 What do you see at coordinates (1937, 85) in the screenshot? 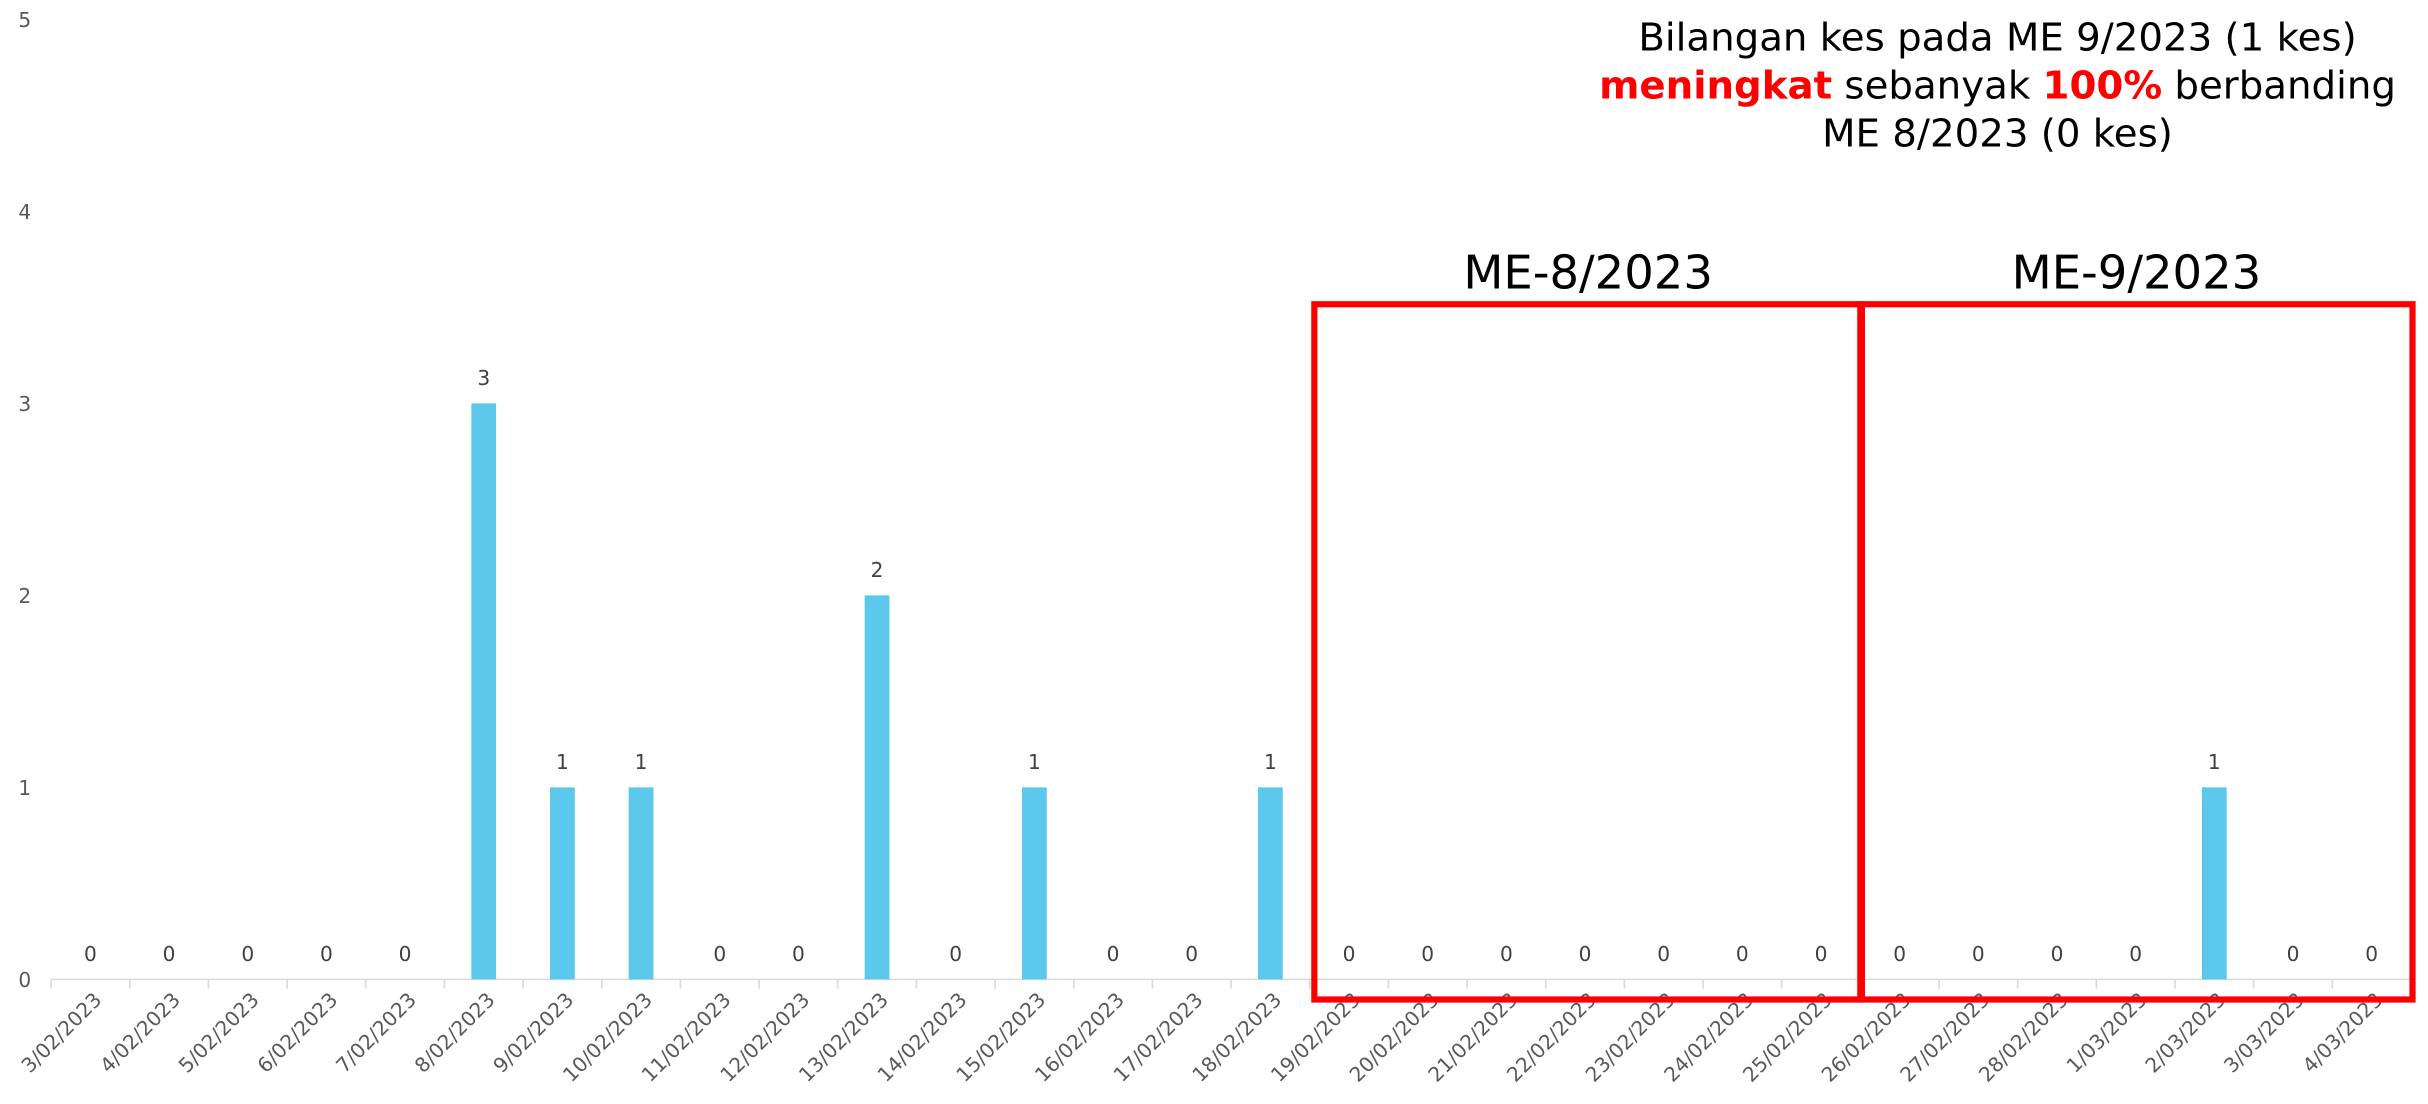
I see `annotation-text: sebanyak` at bounding box center [1937, 85].